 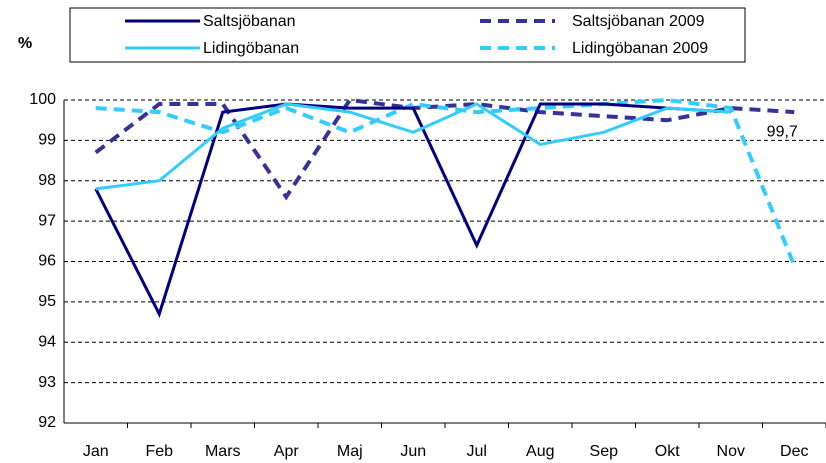 What do you see at coordinates (47, 180) in the screenshot?
I see `y-tick-label: 98` at bounding box center [47, 180].